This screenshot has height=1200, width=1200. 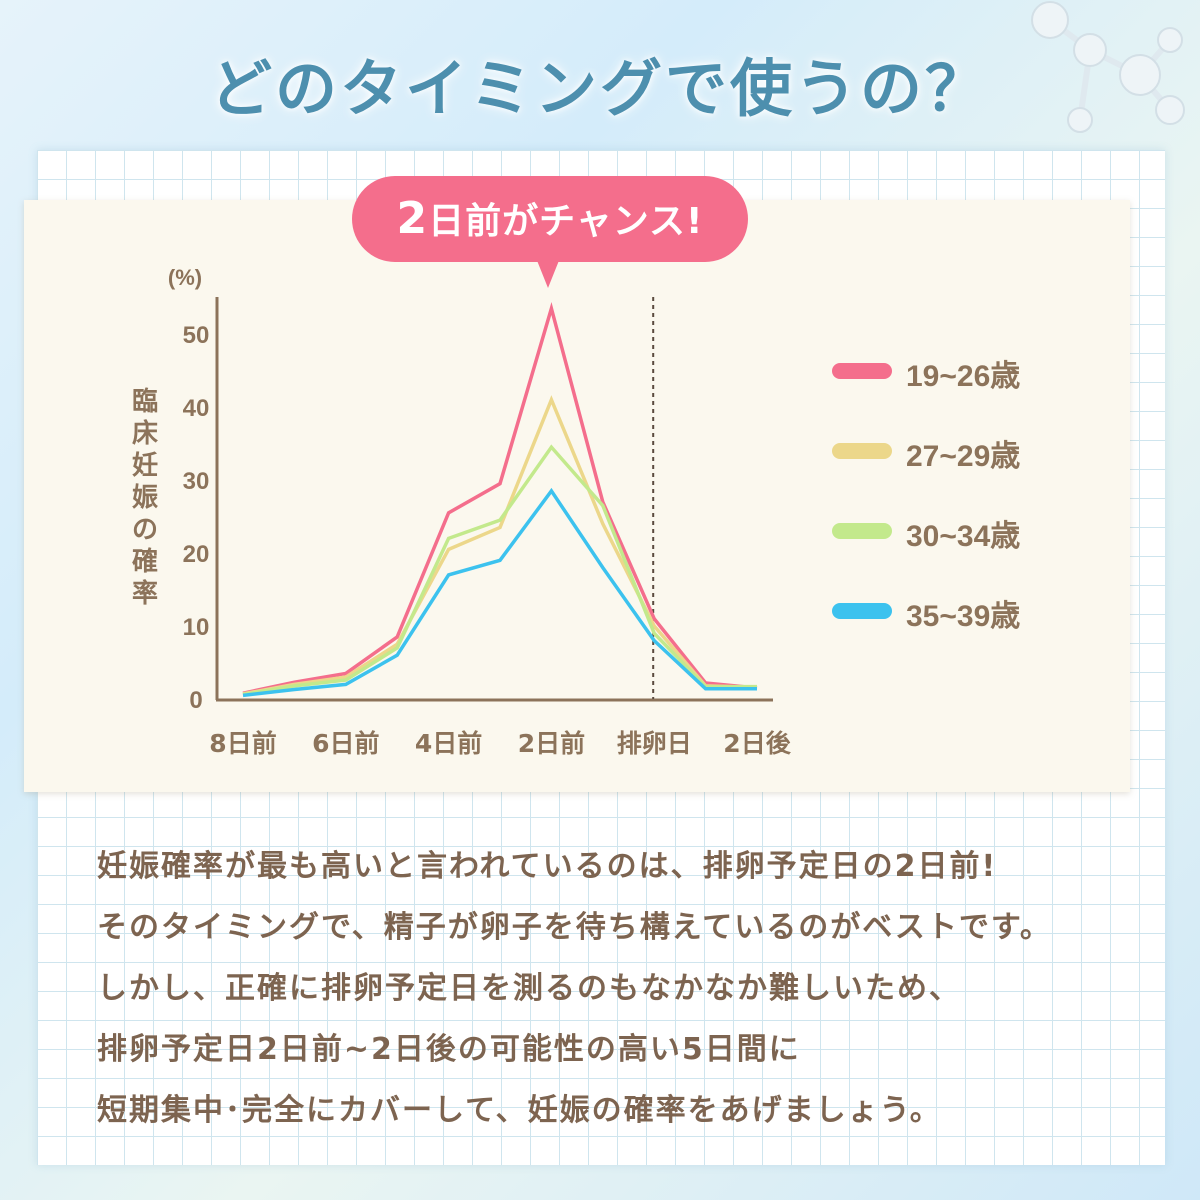 I want to click on y-tick-label: 10, so click(x=196, y=627).